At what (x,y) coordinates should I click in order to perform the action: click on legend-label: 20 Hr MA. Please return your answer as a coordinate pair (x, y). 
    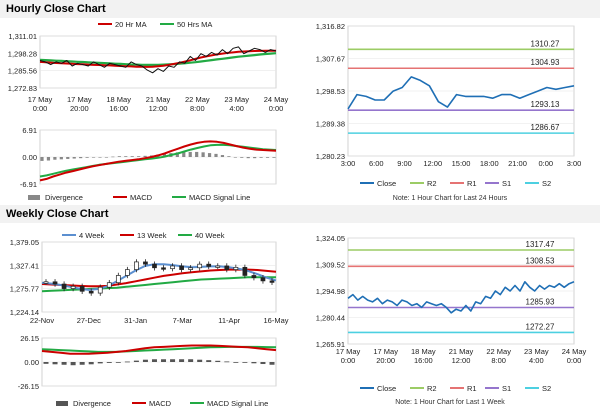
    Looking at the image, I should click on (131, 24).